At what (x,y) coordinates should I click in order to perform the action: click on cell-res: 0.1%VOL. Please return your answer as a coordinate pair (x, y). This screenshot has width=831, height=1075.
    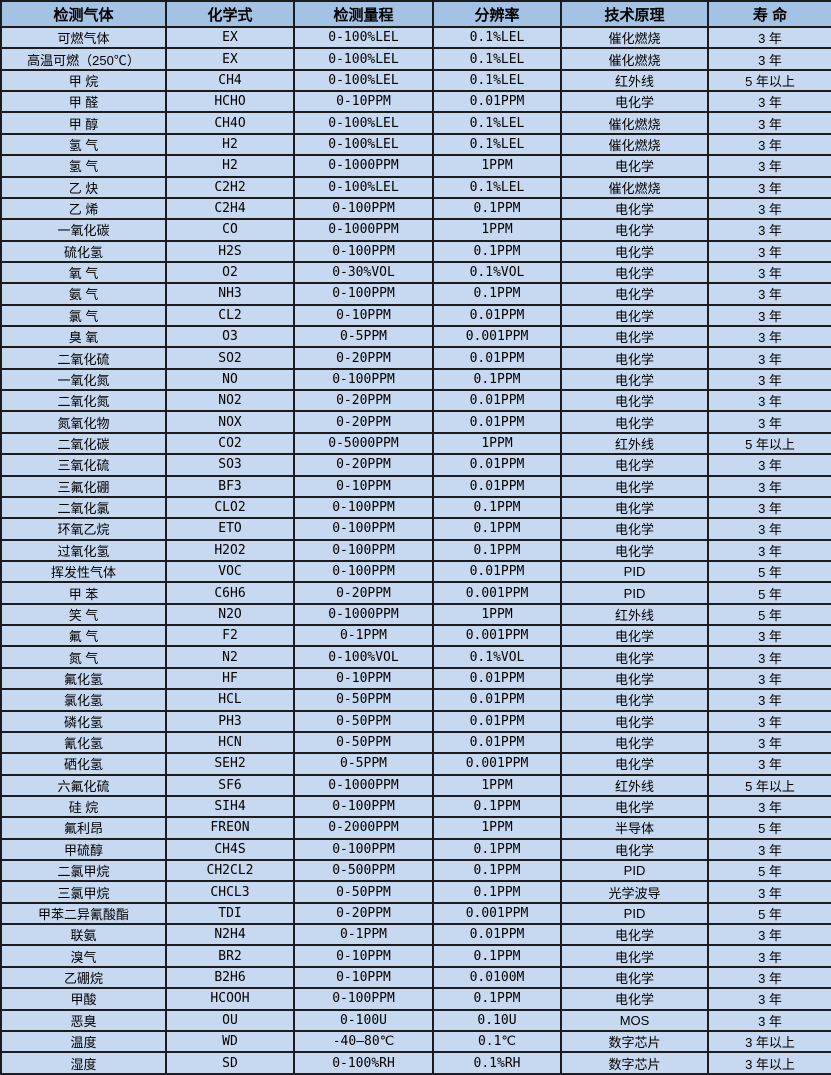
    Looking at the image, I should click on (497, 272).